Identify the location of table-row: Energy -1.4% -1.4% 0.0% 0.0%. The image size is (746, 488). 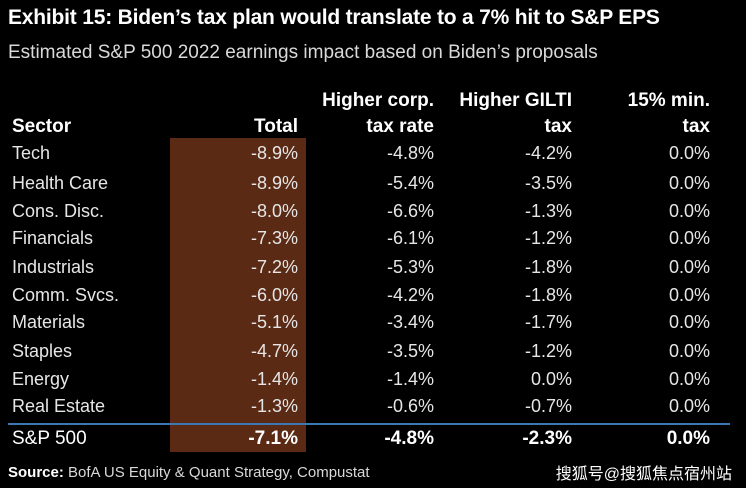
(373, 383).